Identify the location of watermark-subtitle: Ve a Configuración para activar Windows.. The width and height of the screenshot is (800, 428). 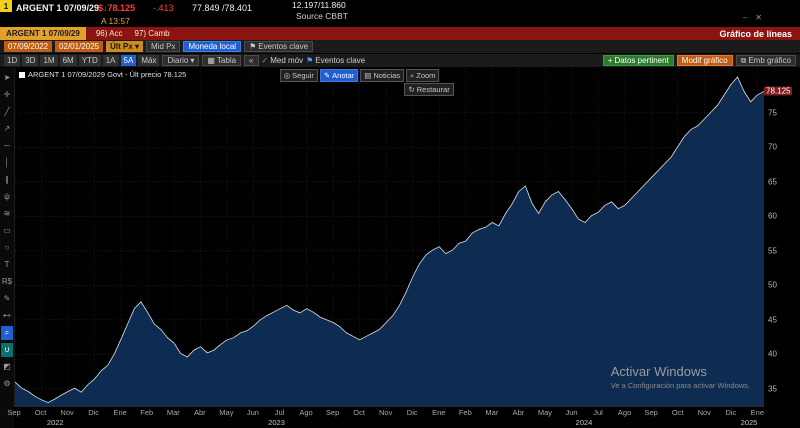
(680, 385).